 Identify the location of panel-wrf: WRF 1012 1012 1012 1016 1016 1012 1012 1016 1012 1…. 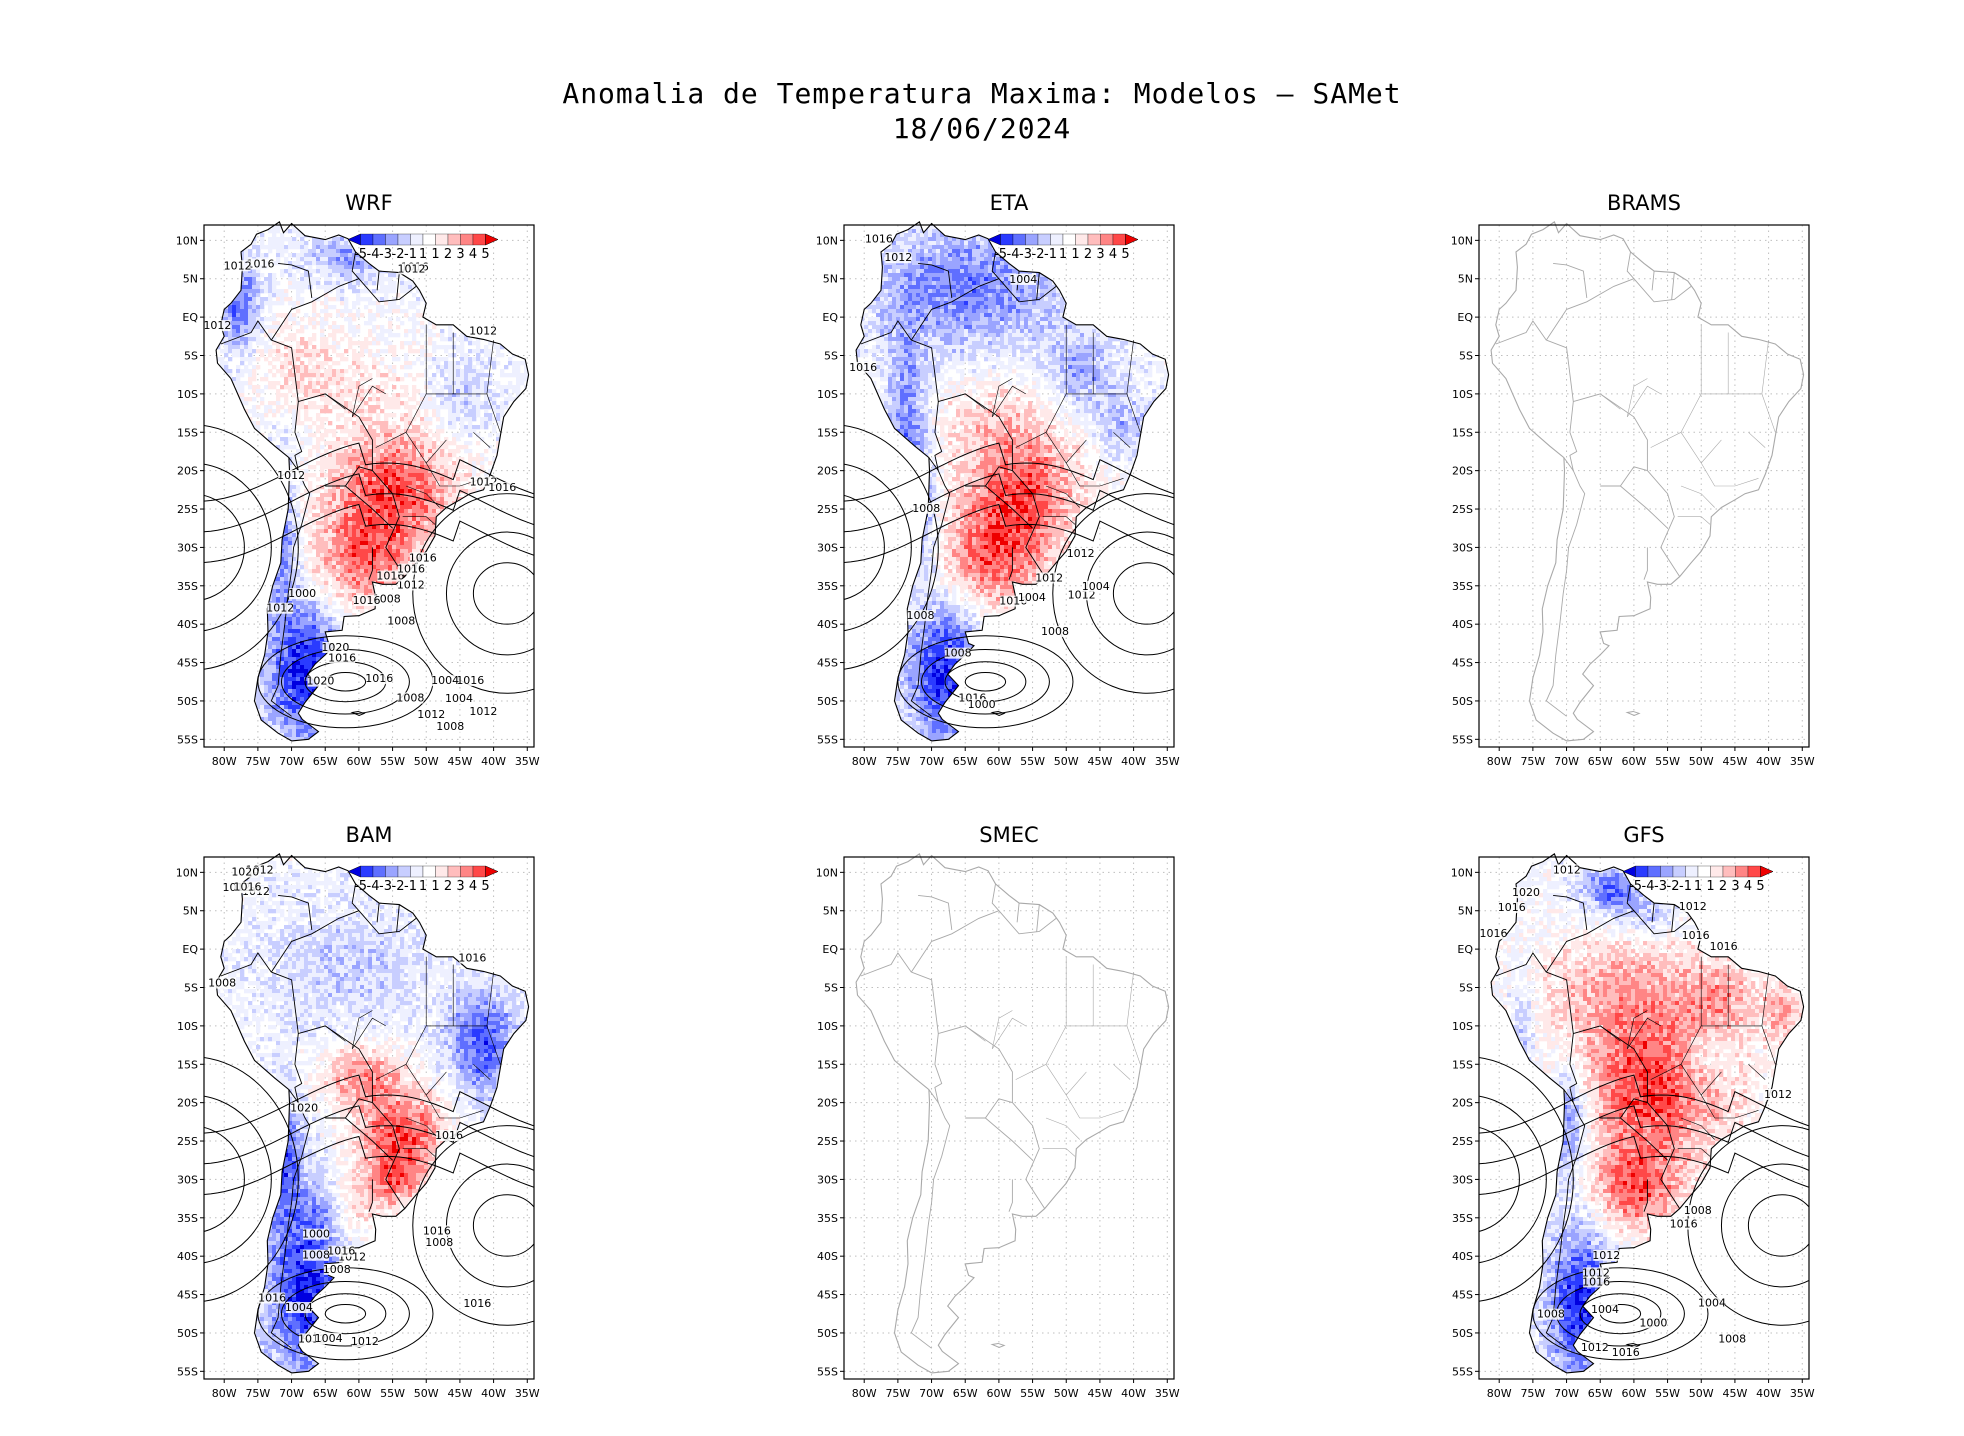
(370, 479).